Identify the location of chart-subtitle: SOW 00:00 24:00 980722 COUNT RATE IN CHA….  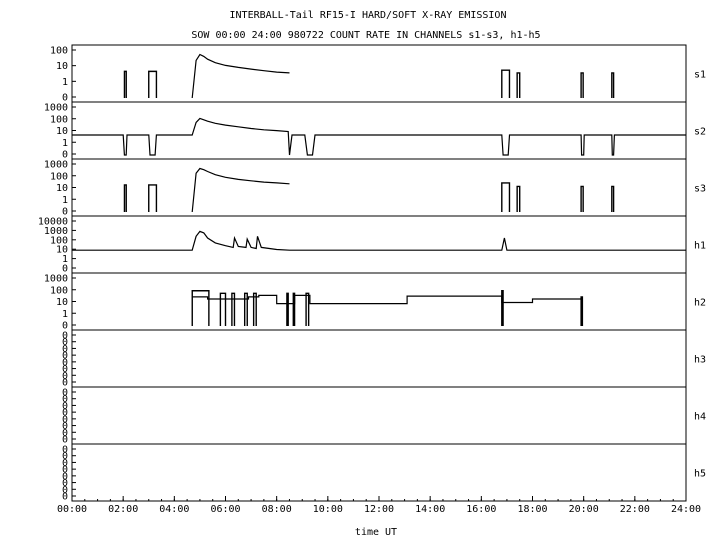
(365, 35).